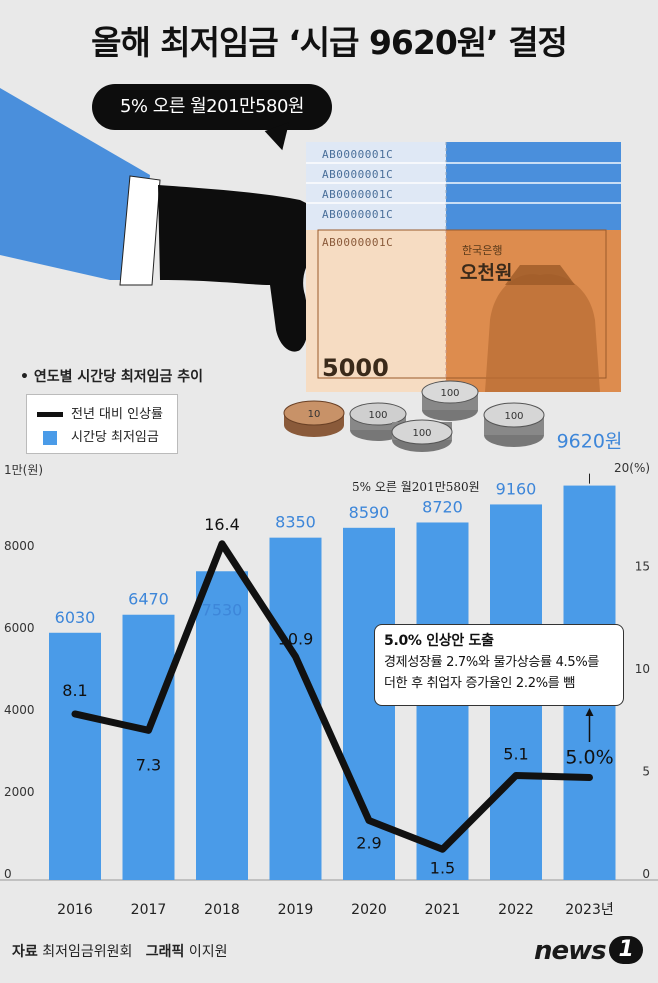  Describe the element at coordinates (50, 437) in the screenshot. I see `legend-bar-icon` at that location.